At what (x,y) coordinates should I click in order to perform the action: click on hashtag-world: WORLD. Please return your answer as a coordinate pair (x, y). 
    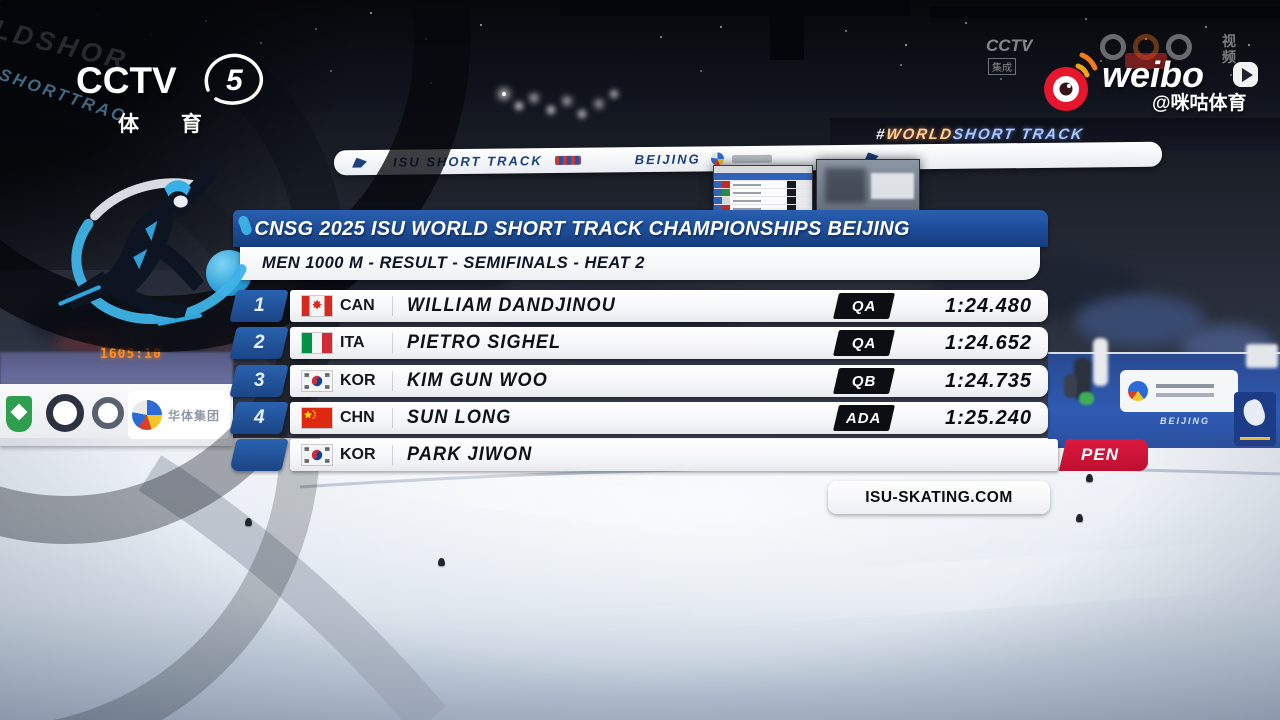
    Looking at the image, I should click on (920, 134).